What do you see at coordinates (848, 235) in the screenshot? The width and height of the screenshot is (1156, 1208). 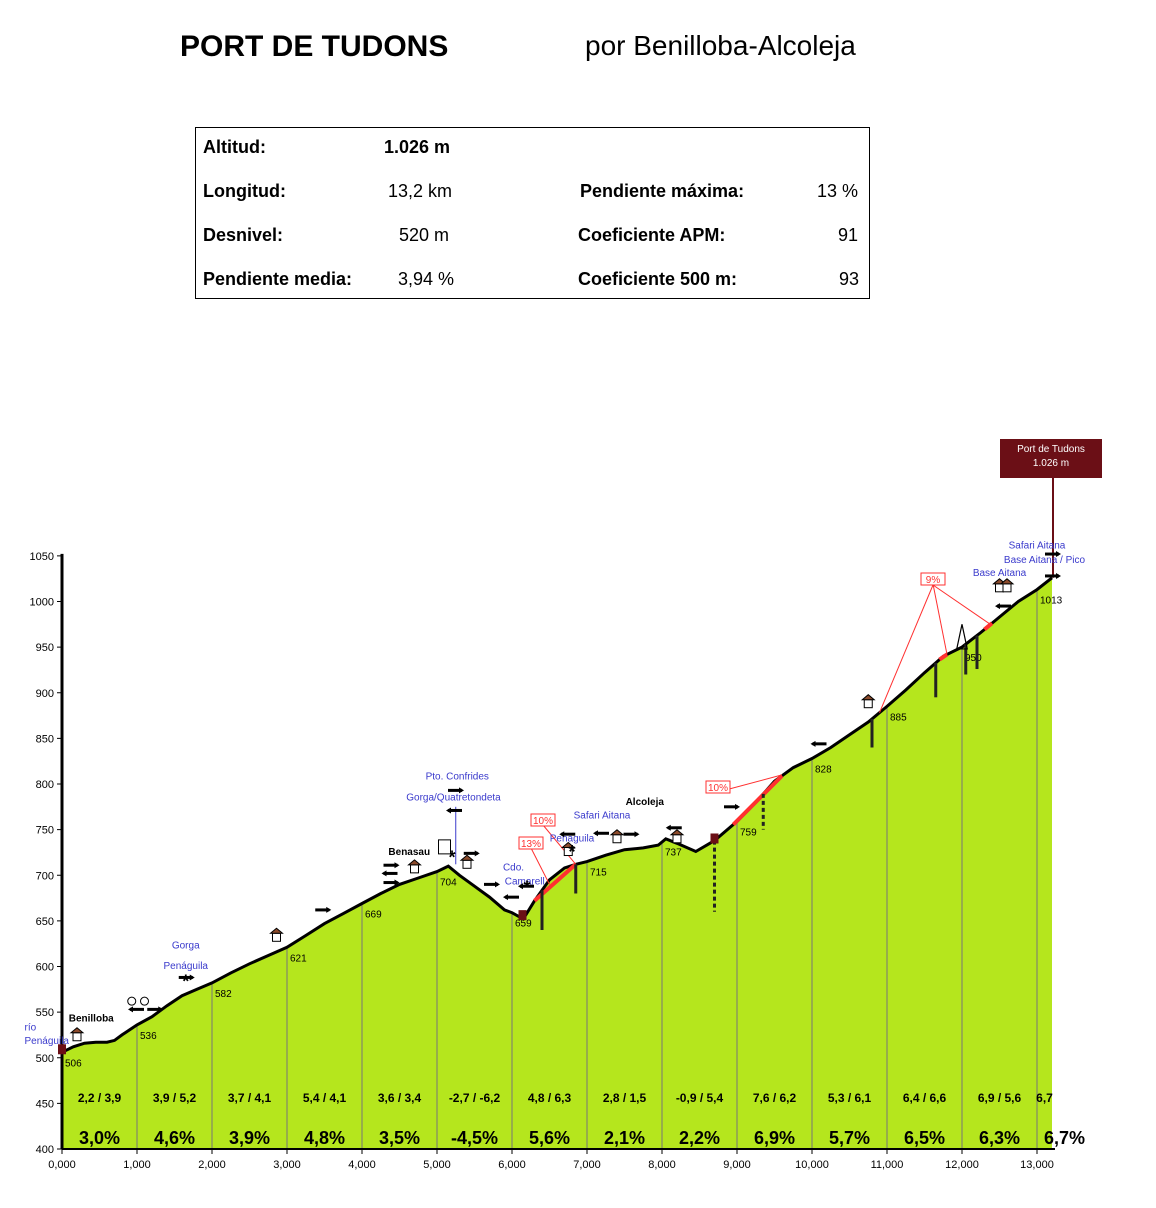 I see `coef-apm-value: 91` at bounding box center [848, 235].